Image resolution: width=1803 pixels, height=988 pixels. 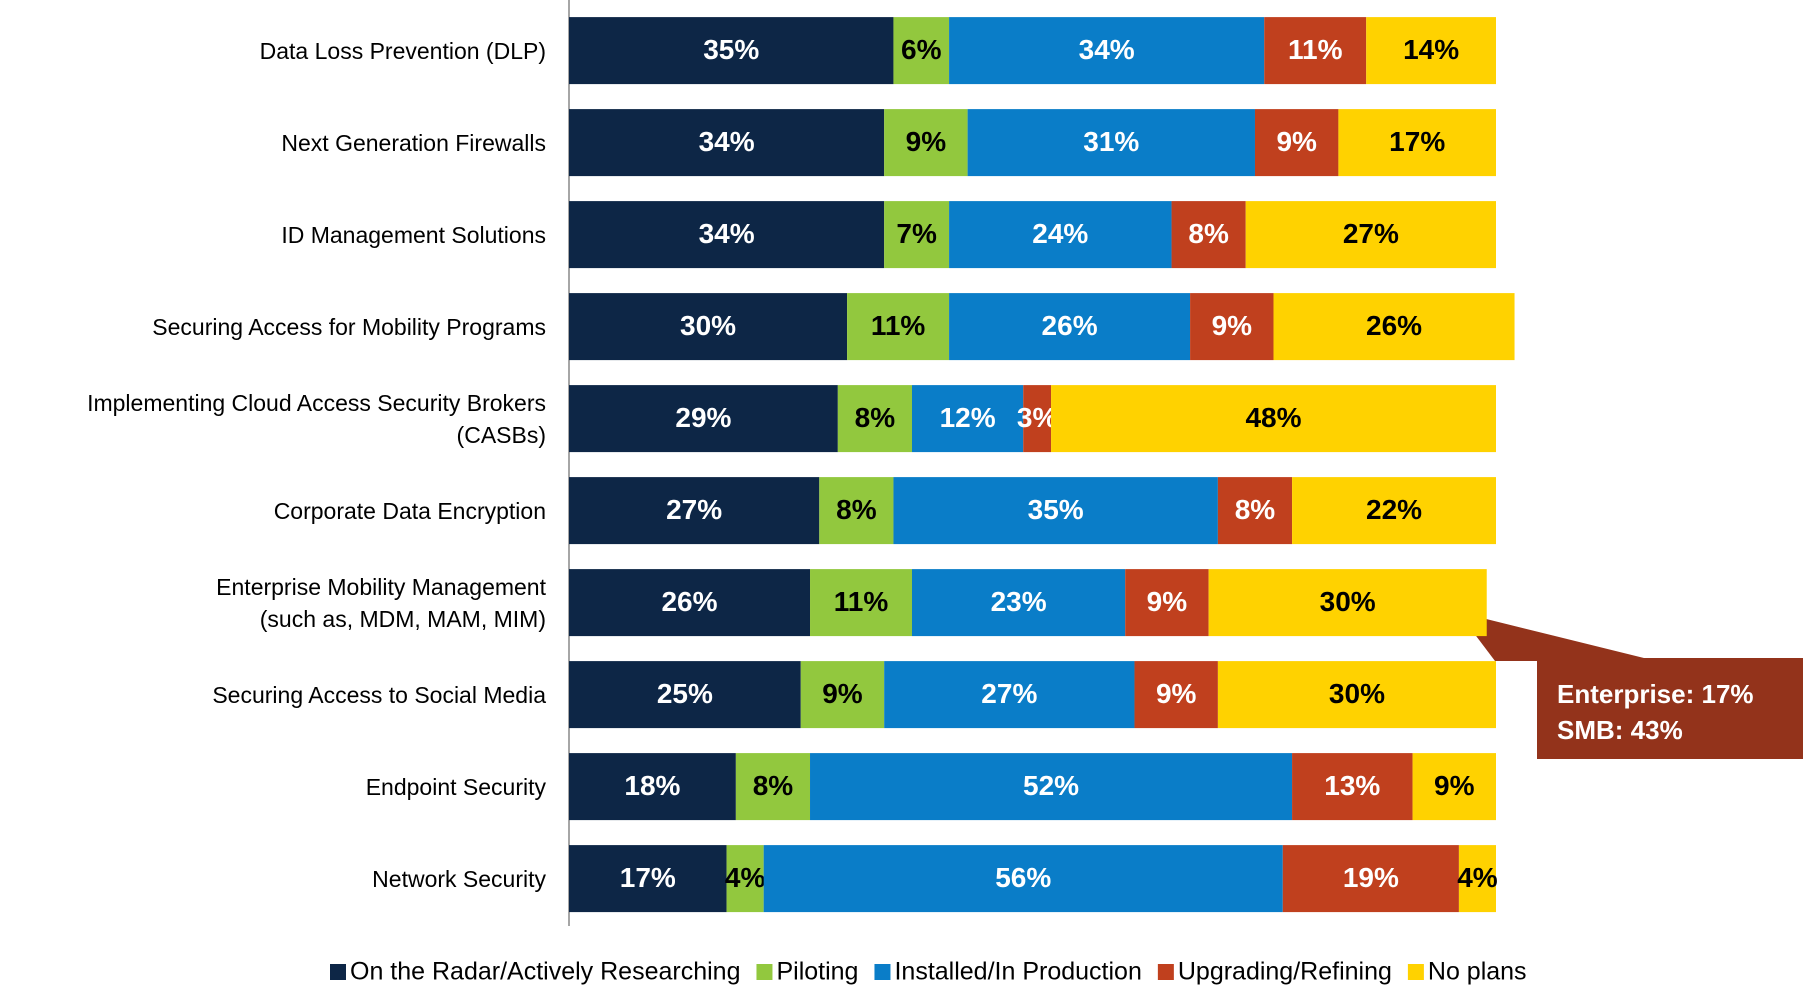 What do you see at coordinates (1285, 972) in the screenshot?
I see `legend-label: Upgrading/Refining` at bounding box center [1285, 972].